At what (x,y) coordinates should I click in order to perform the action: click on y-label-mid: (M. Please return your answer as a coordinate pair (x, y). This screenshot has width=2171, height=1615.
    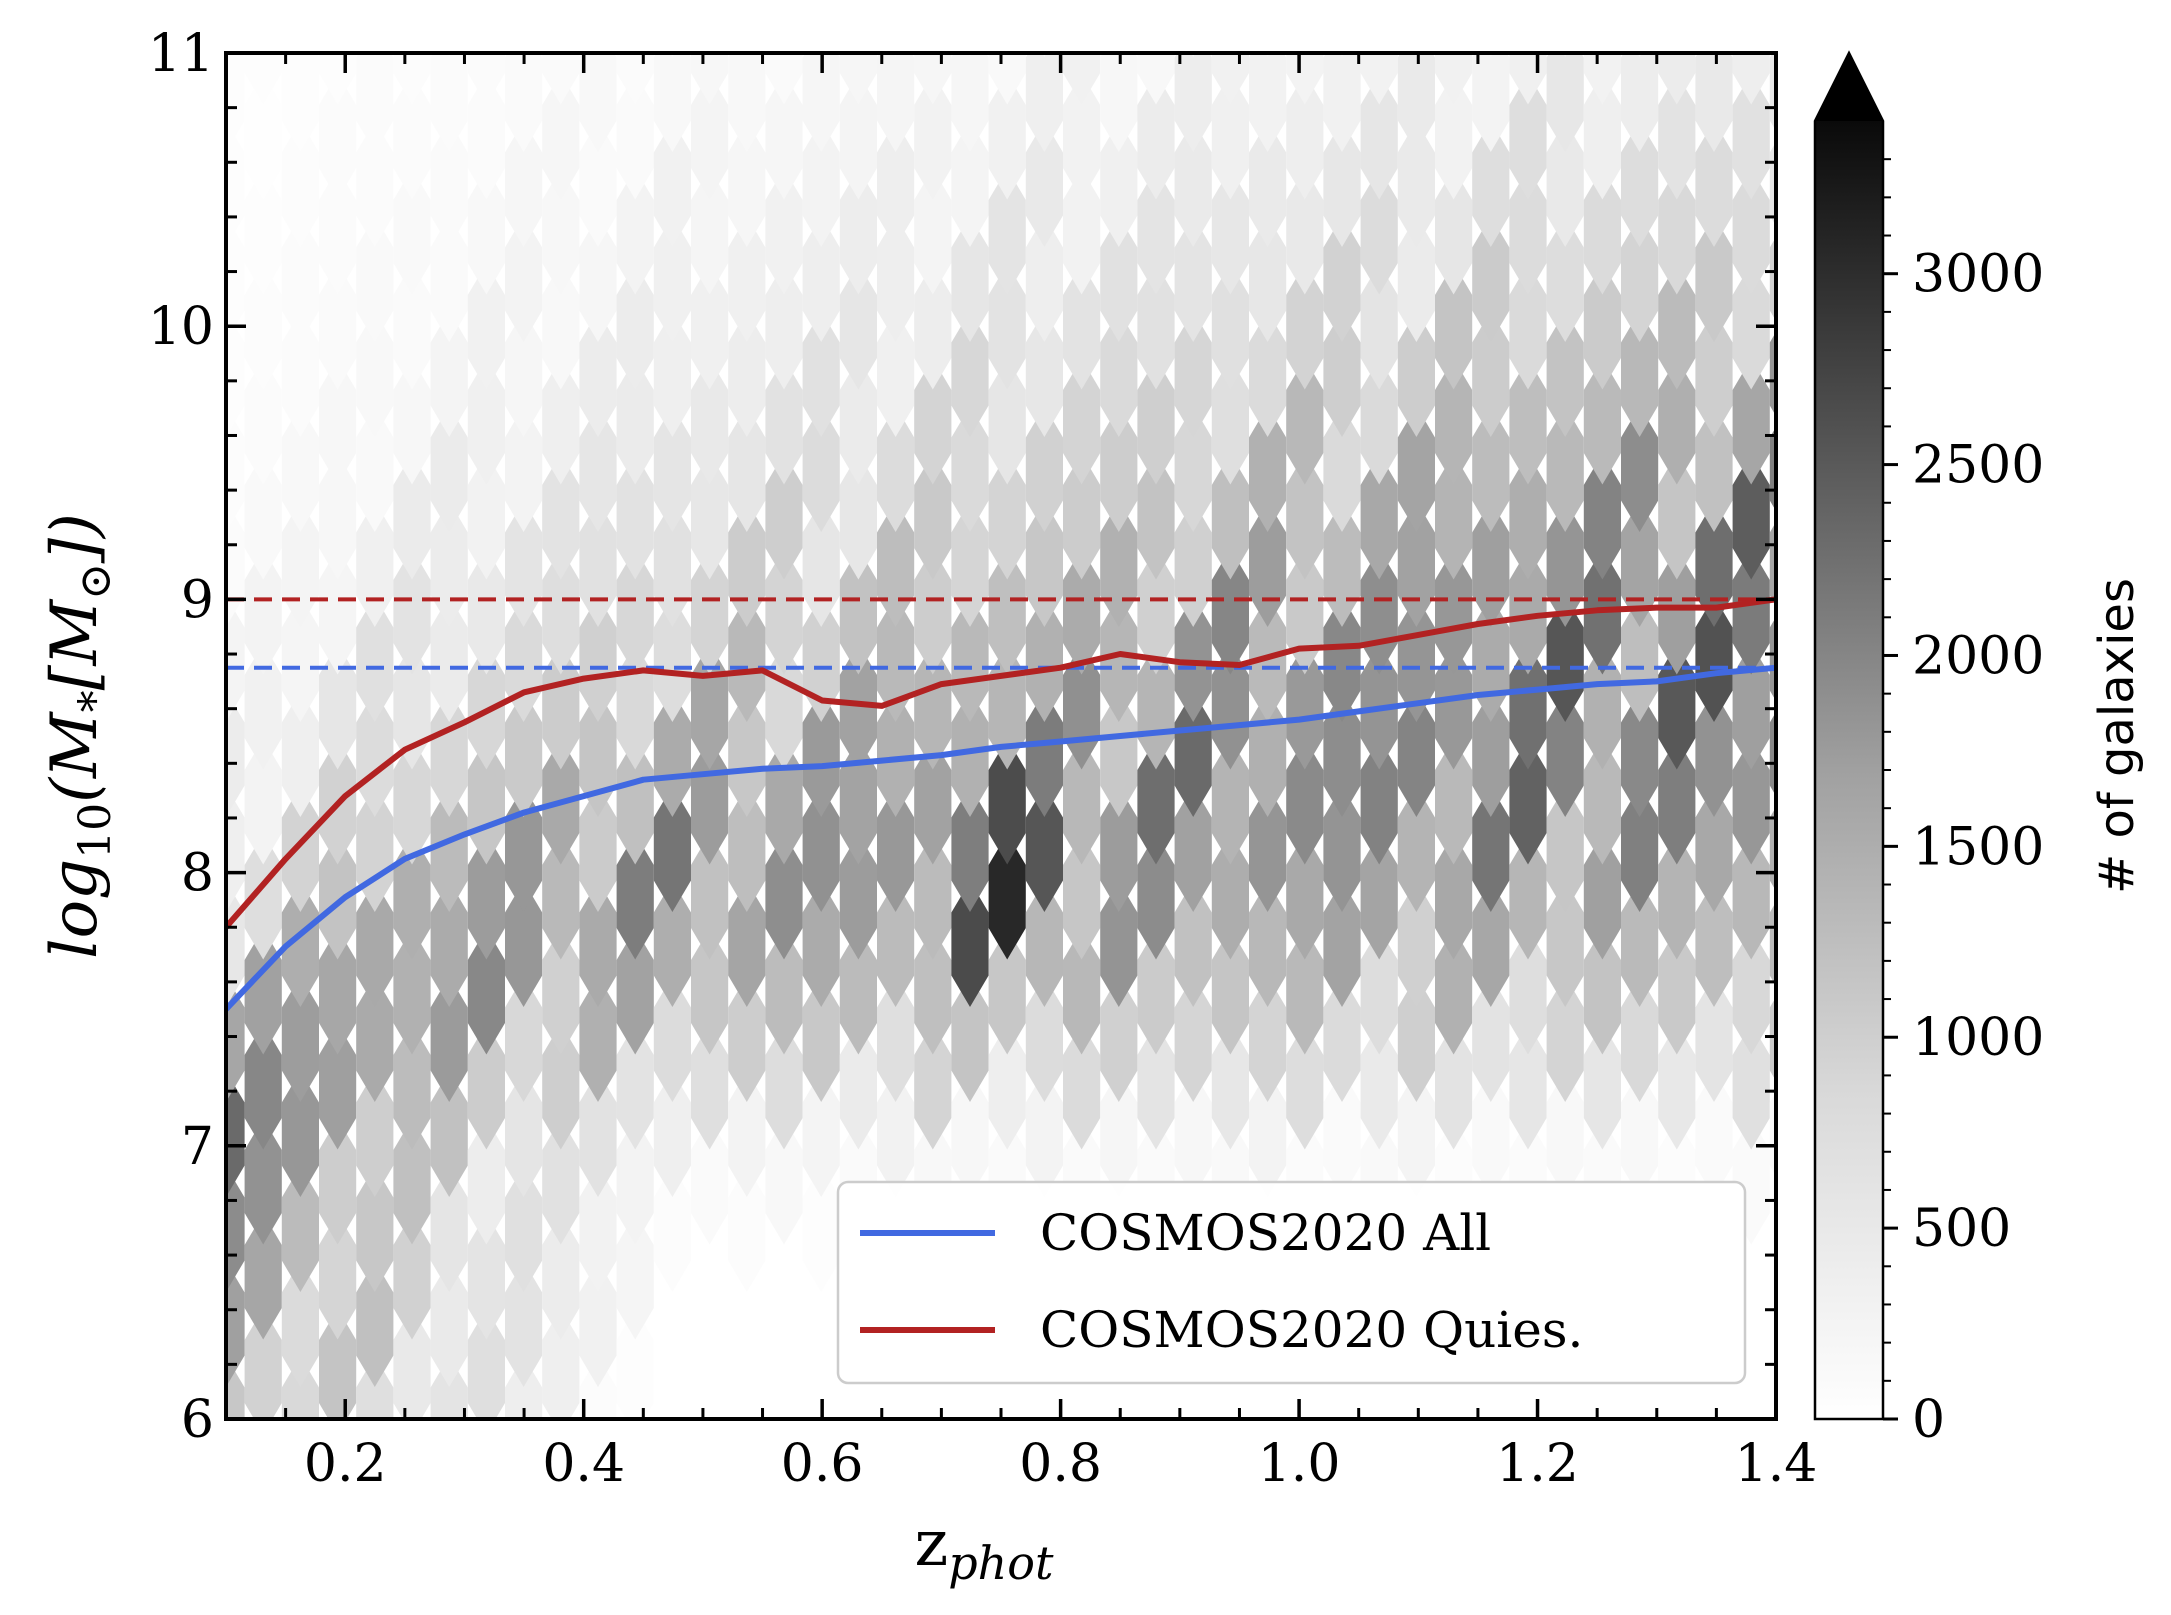
    Looking at the image, I should click on (75, 757).